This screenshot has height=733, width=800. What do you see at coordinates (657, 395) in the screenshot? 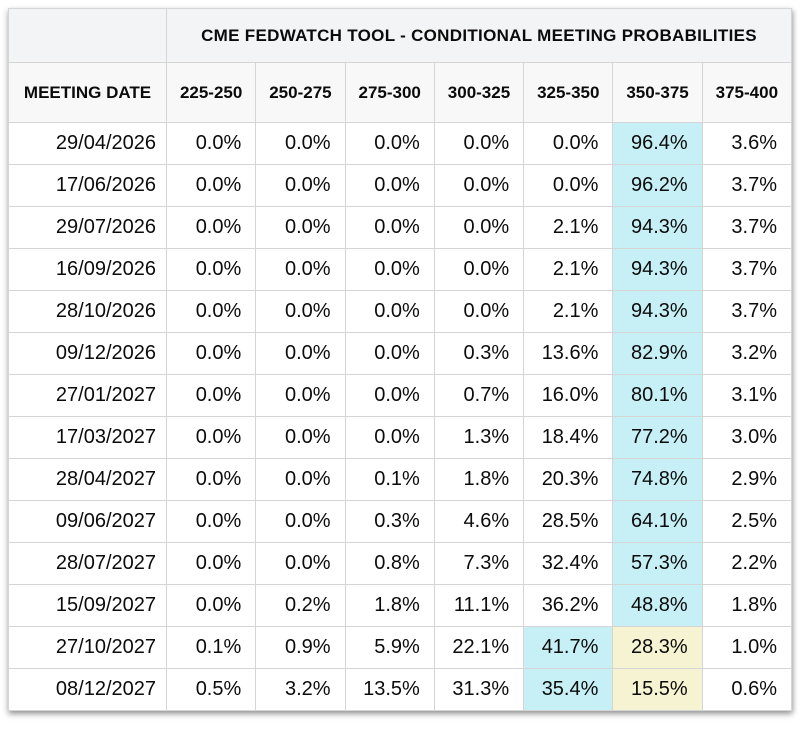
I see `probability-cell: 80.1%` at bounding box center [657, 395].